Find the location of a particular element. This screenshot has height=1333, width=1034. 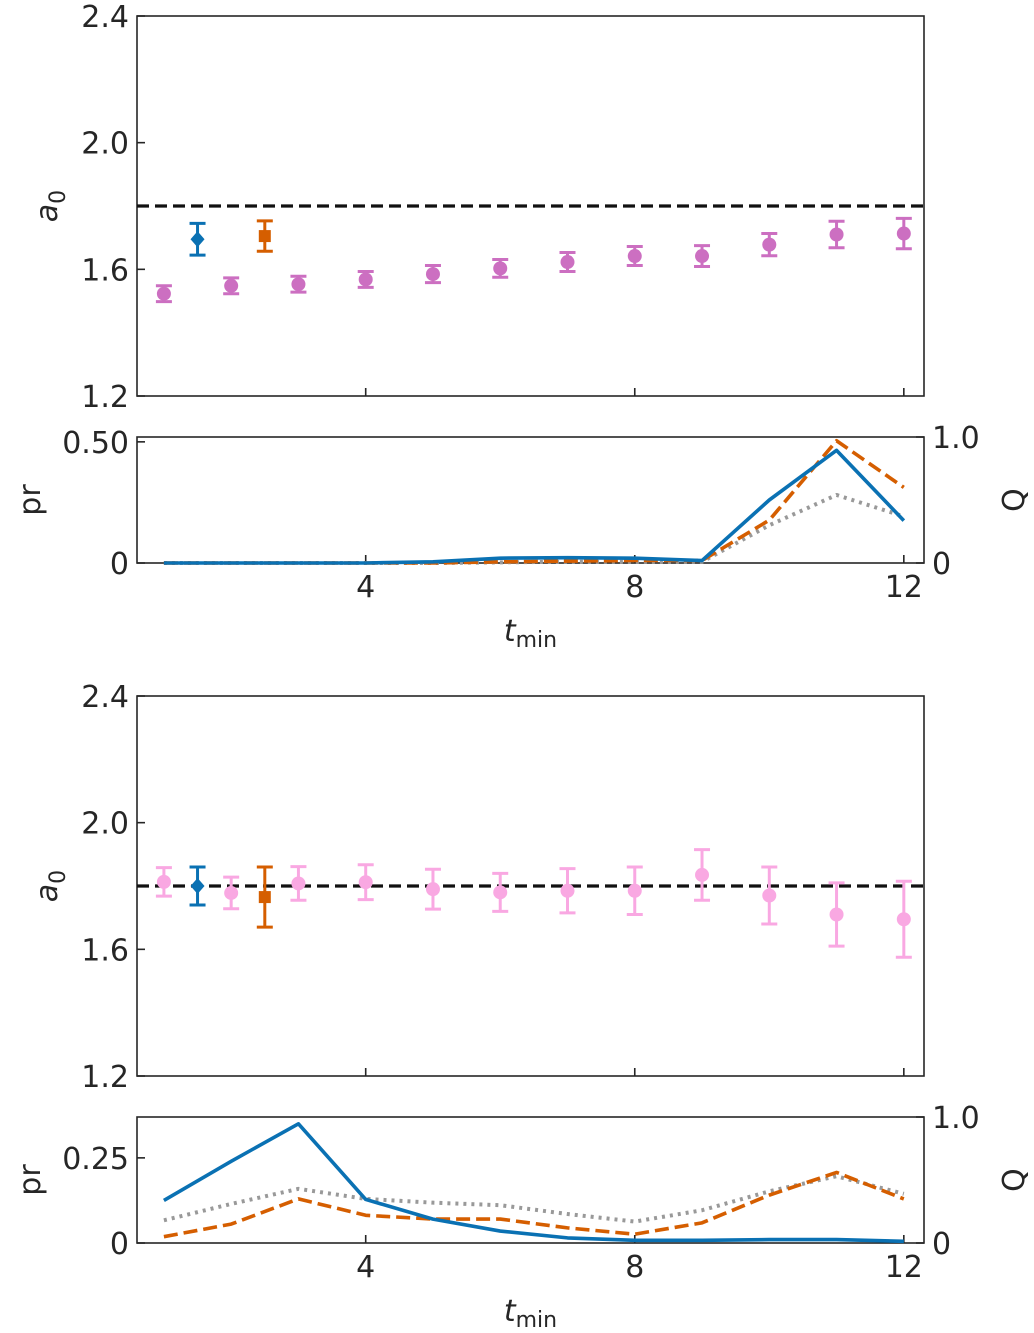

chart1-ytick-right-label-1.0: 1.0 is located at coordinates (956, 438).